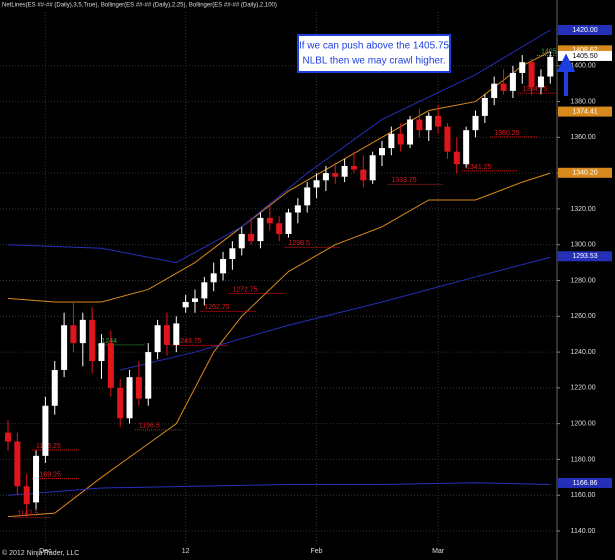  What do you see at coordinates (438, 551) in the screenshot?
I see `x-tick-label: Mar` at bounding box center [438, 551].